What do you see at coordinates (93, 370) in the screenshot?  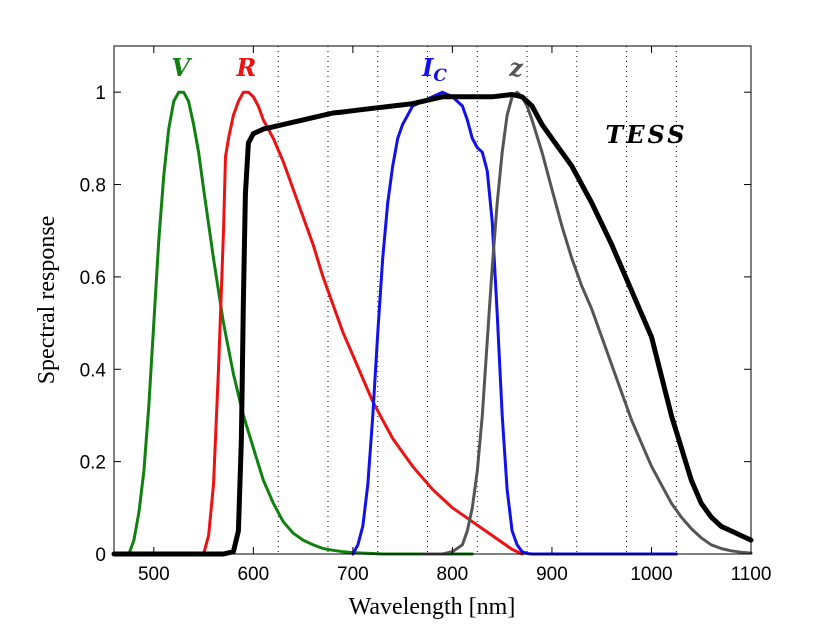 I see `y-tick-label-0.4: 0.4` at bounding box center [93, 370].